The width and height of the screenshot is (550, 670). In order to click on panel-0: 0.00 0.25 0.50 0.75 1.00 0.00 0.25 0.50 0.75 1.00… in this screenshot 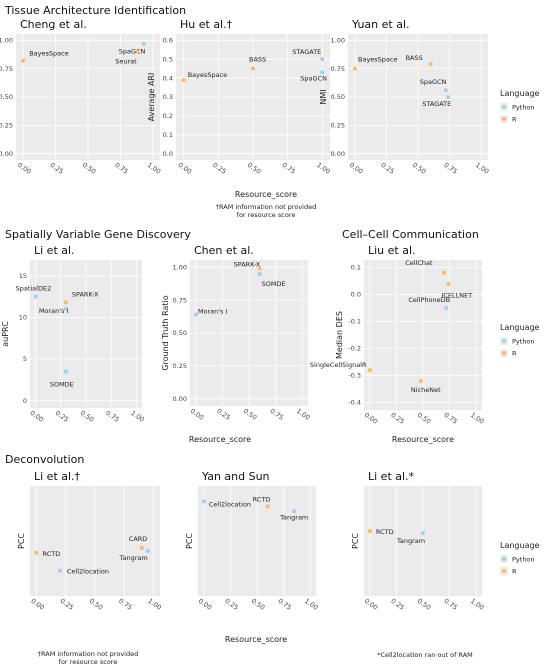, I will do `click(81, 97)`.